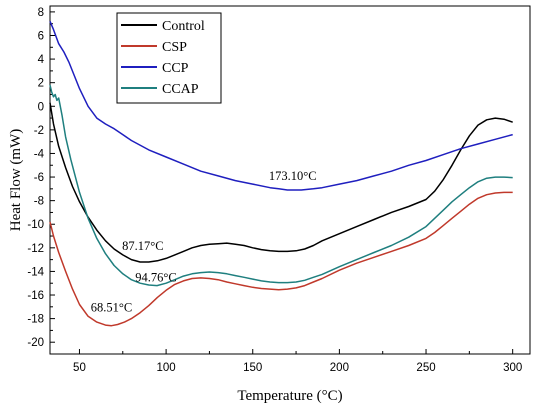 Image resolution: width=550 pixels, height=414 pixels. I want to click on y-tick-label: 4, so click(41, 60).